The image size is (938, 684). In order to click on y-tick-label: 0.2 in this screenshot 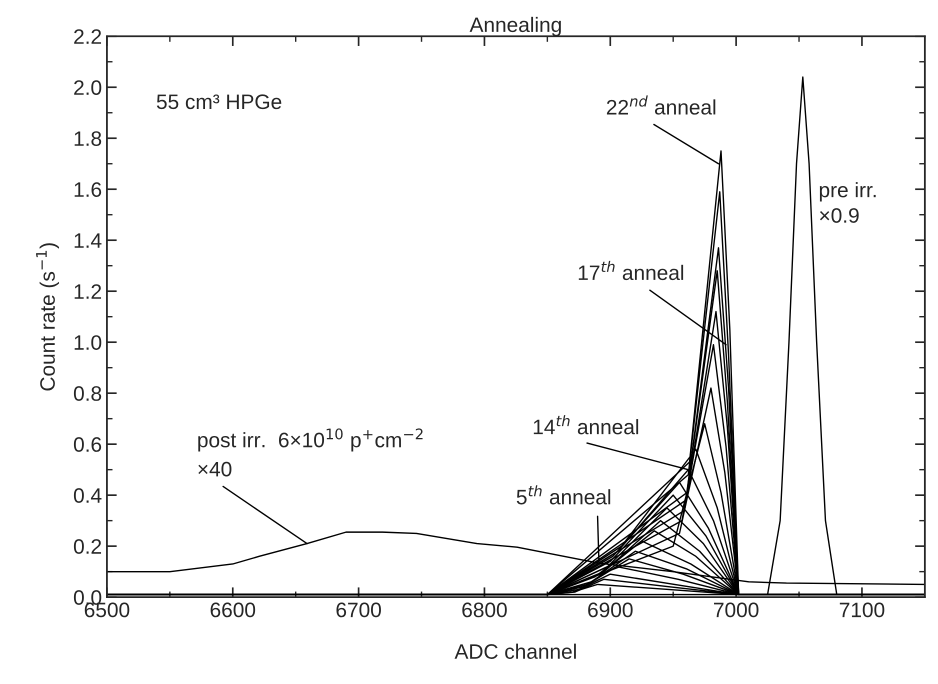, I will do `click(88, 546)`.